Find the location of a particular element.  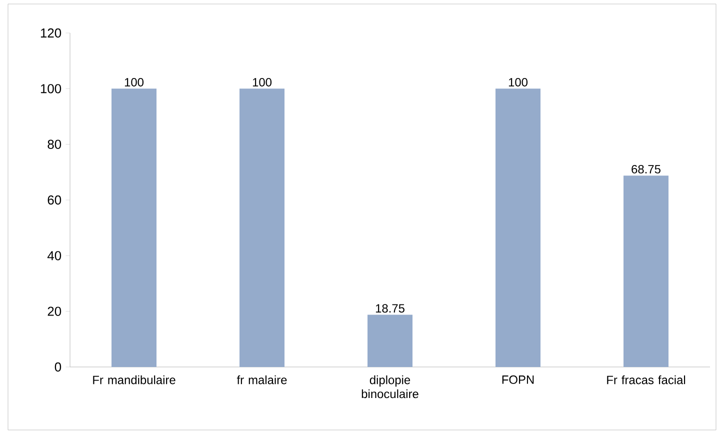

y-tick-label: 40 is located at coordinates (54, 255).